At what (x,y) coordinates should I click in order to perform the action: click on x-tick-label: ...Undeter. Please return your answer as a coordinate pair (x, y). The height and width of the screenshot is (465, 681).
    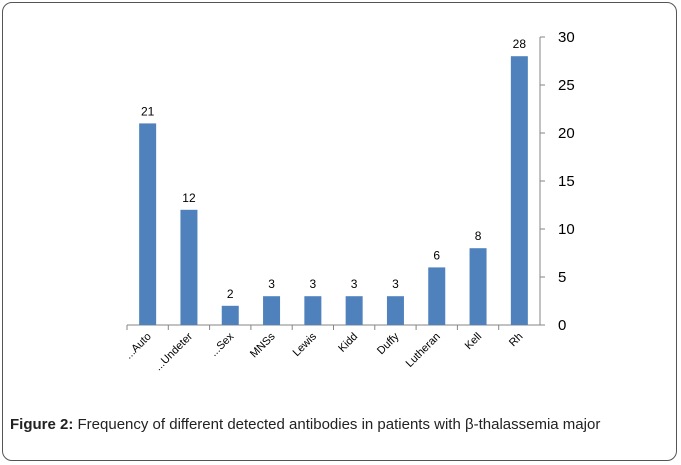
    Looking at the image, I should click on (173, 351).